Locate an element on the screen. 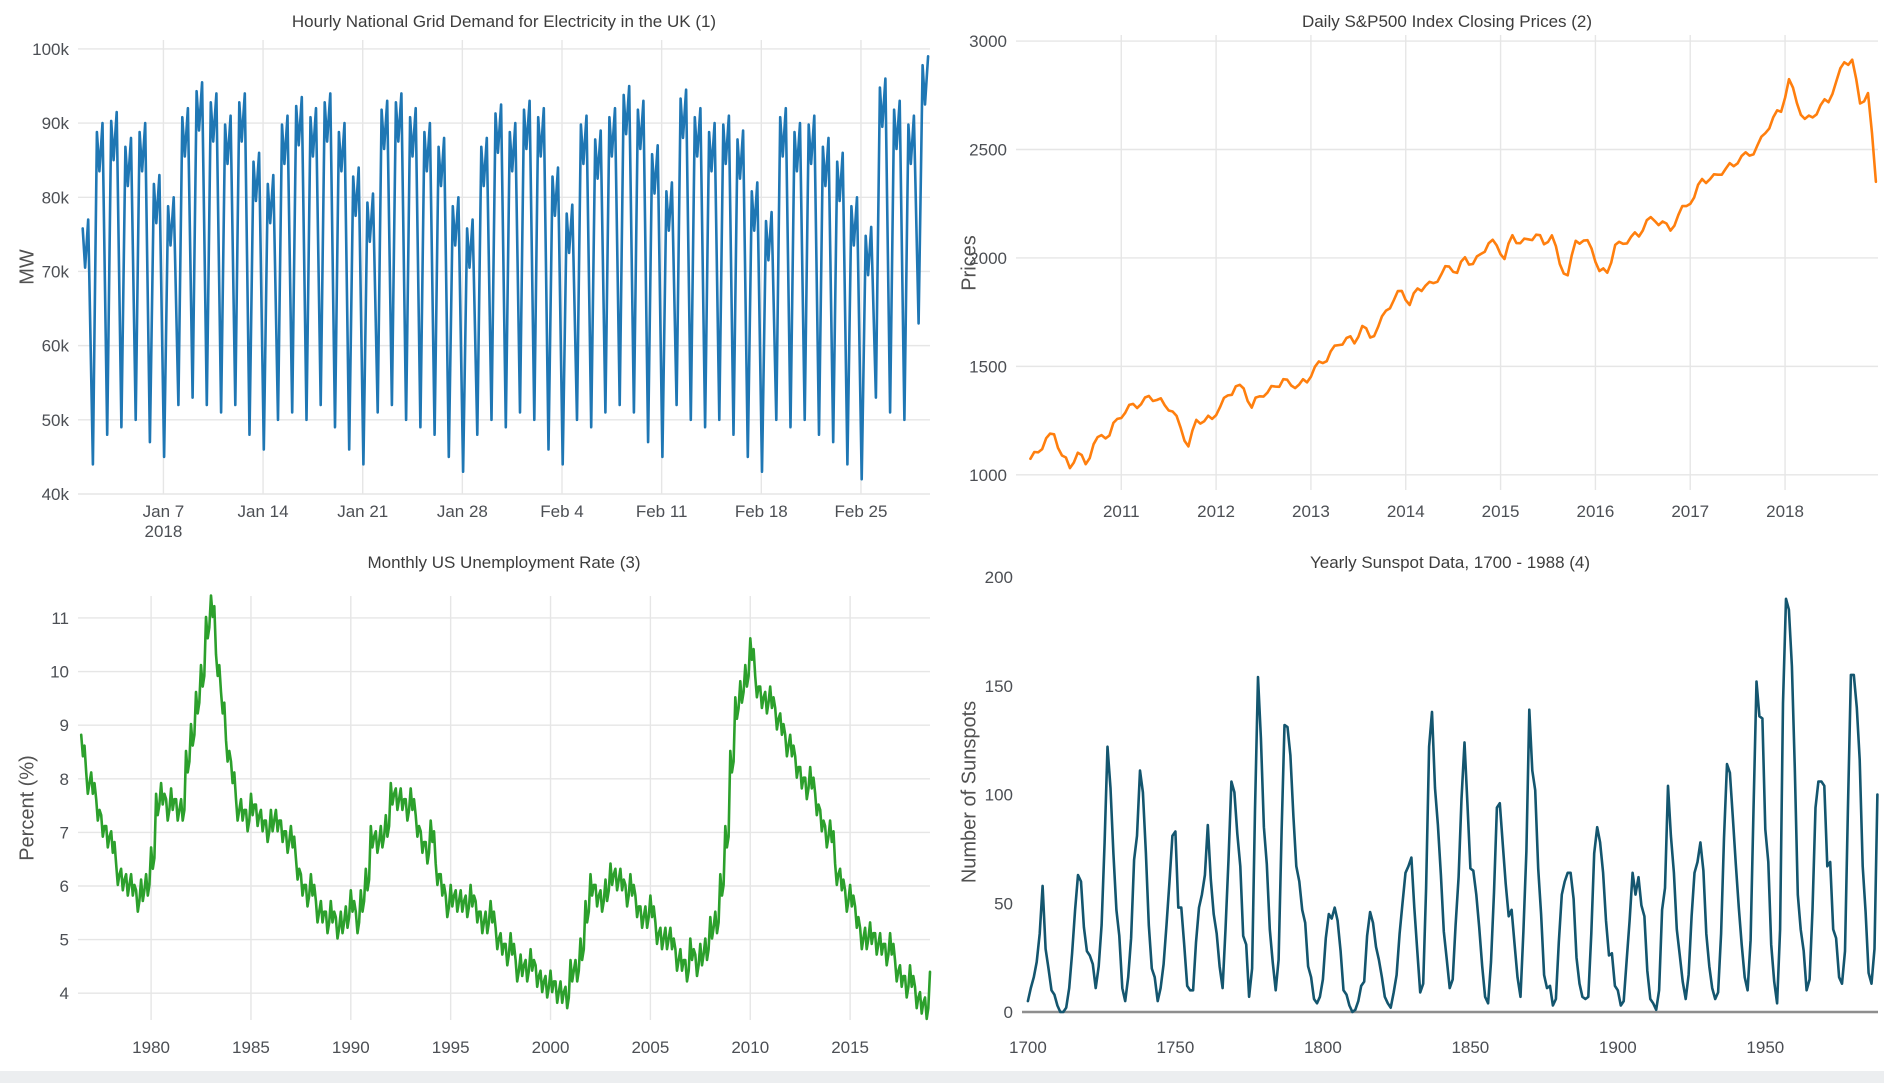 The width and height of the screenshot is (1884, 1083). x-tick-label: Feb 4 is located at coordinates (561, 511).